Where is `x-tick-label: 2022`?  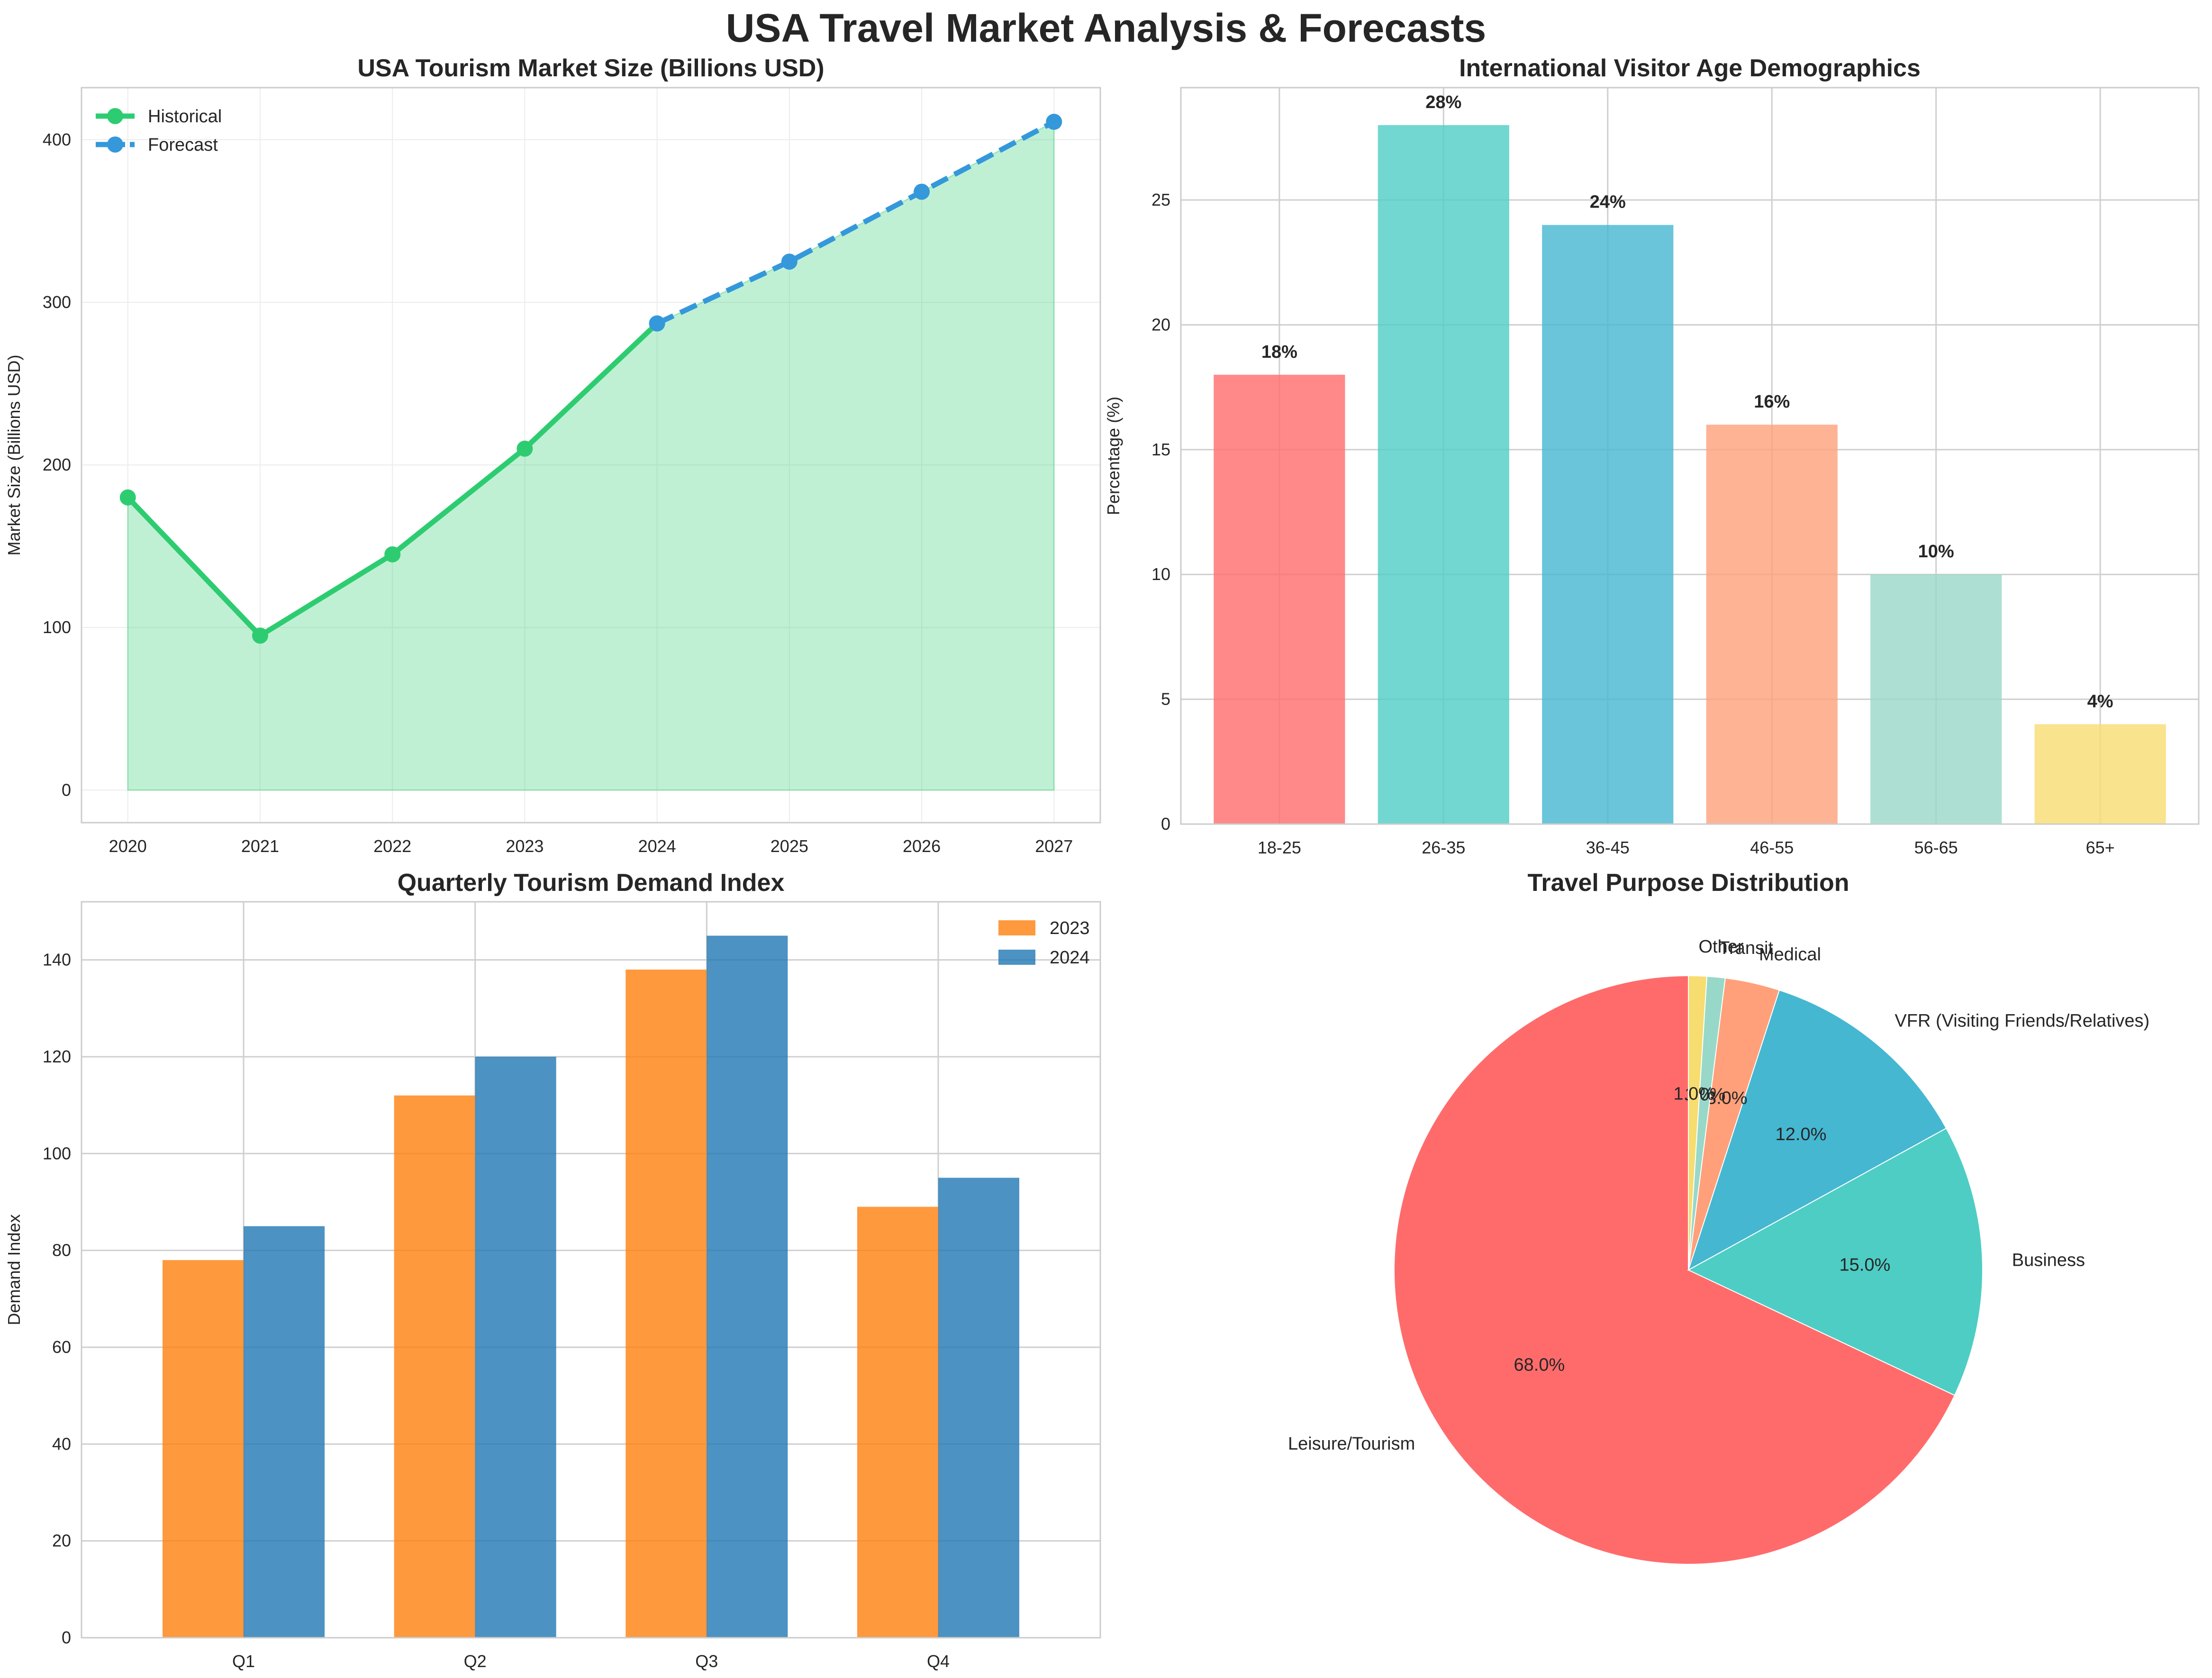
x-tick-label: 2022 is located at coordinates (392, 846).